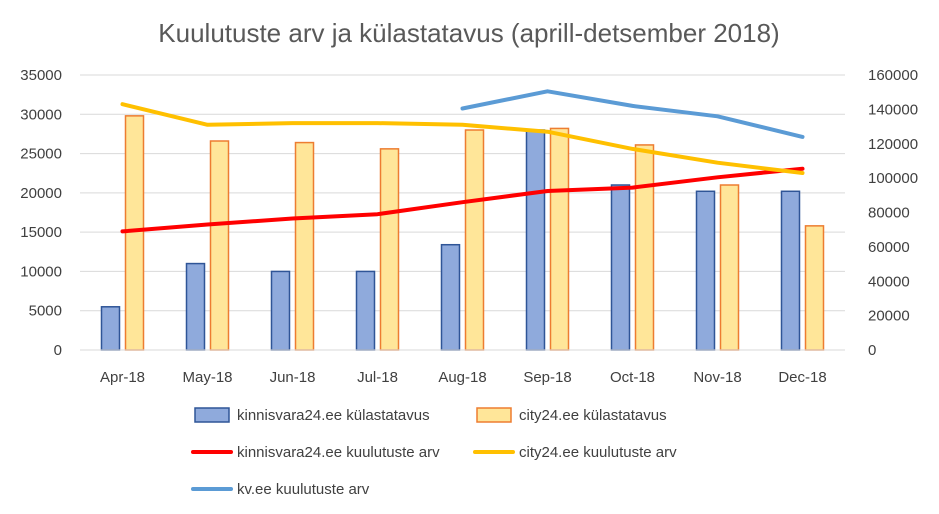 The height and width of the screenshot is (514, 939). What do you see at coordinates (889, 316) in the screenshot?
I see `right-tick-label: 20000` at bounding box center [889, 316].